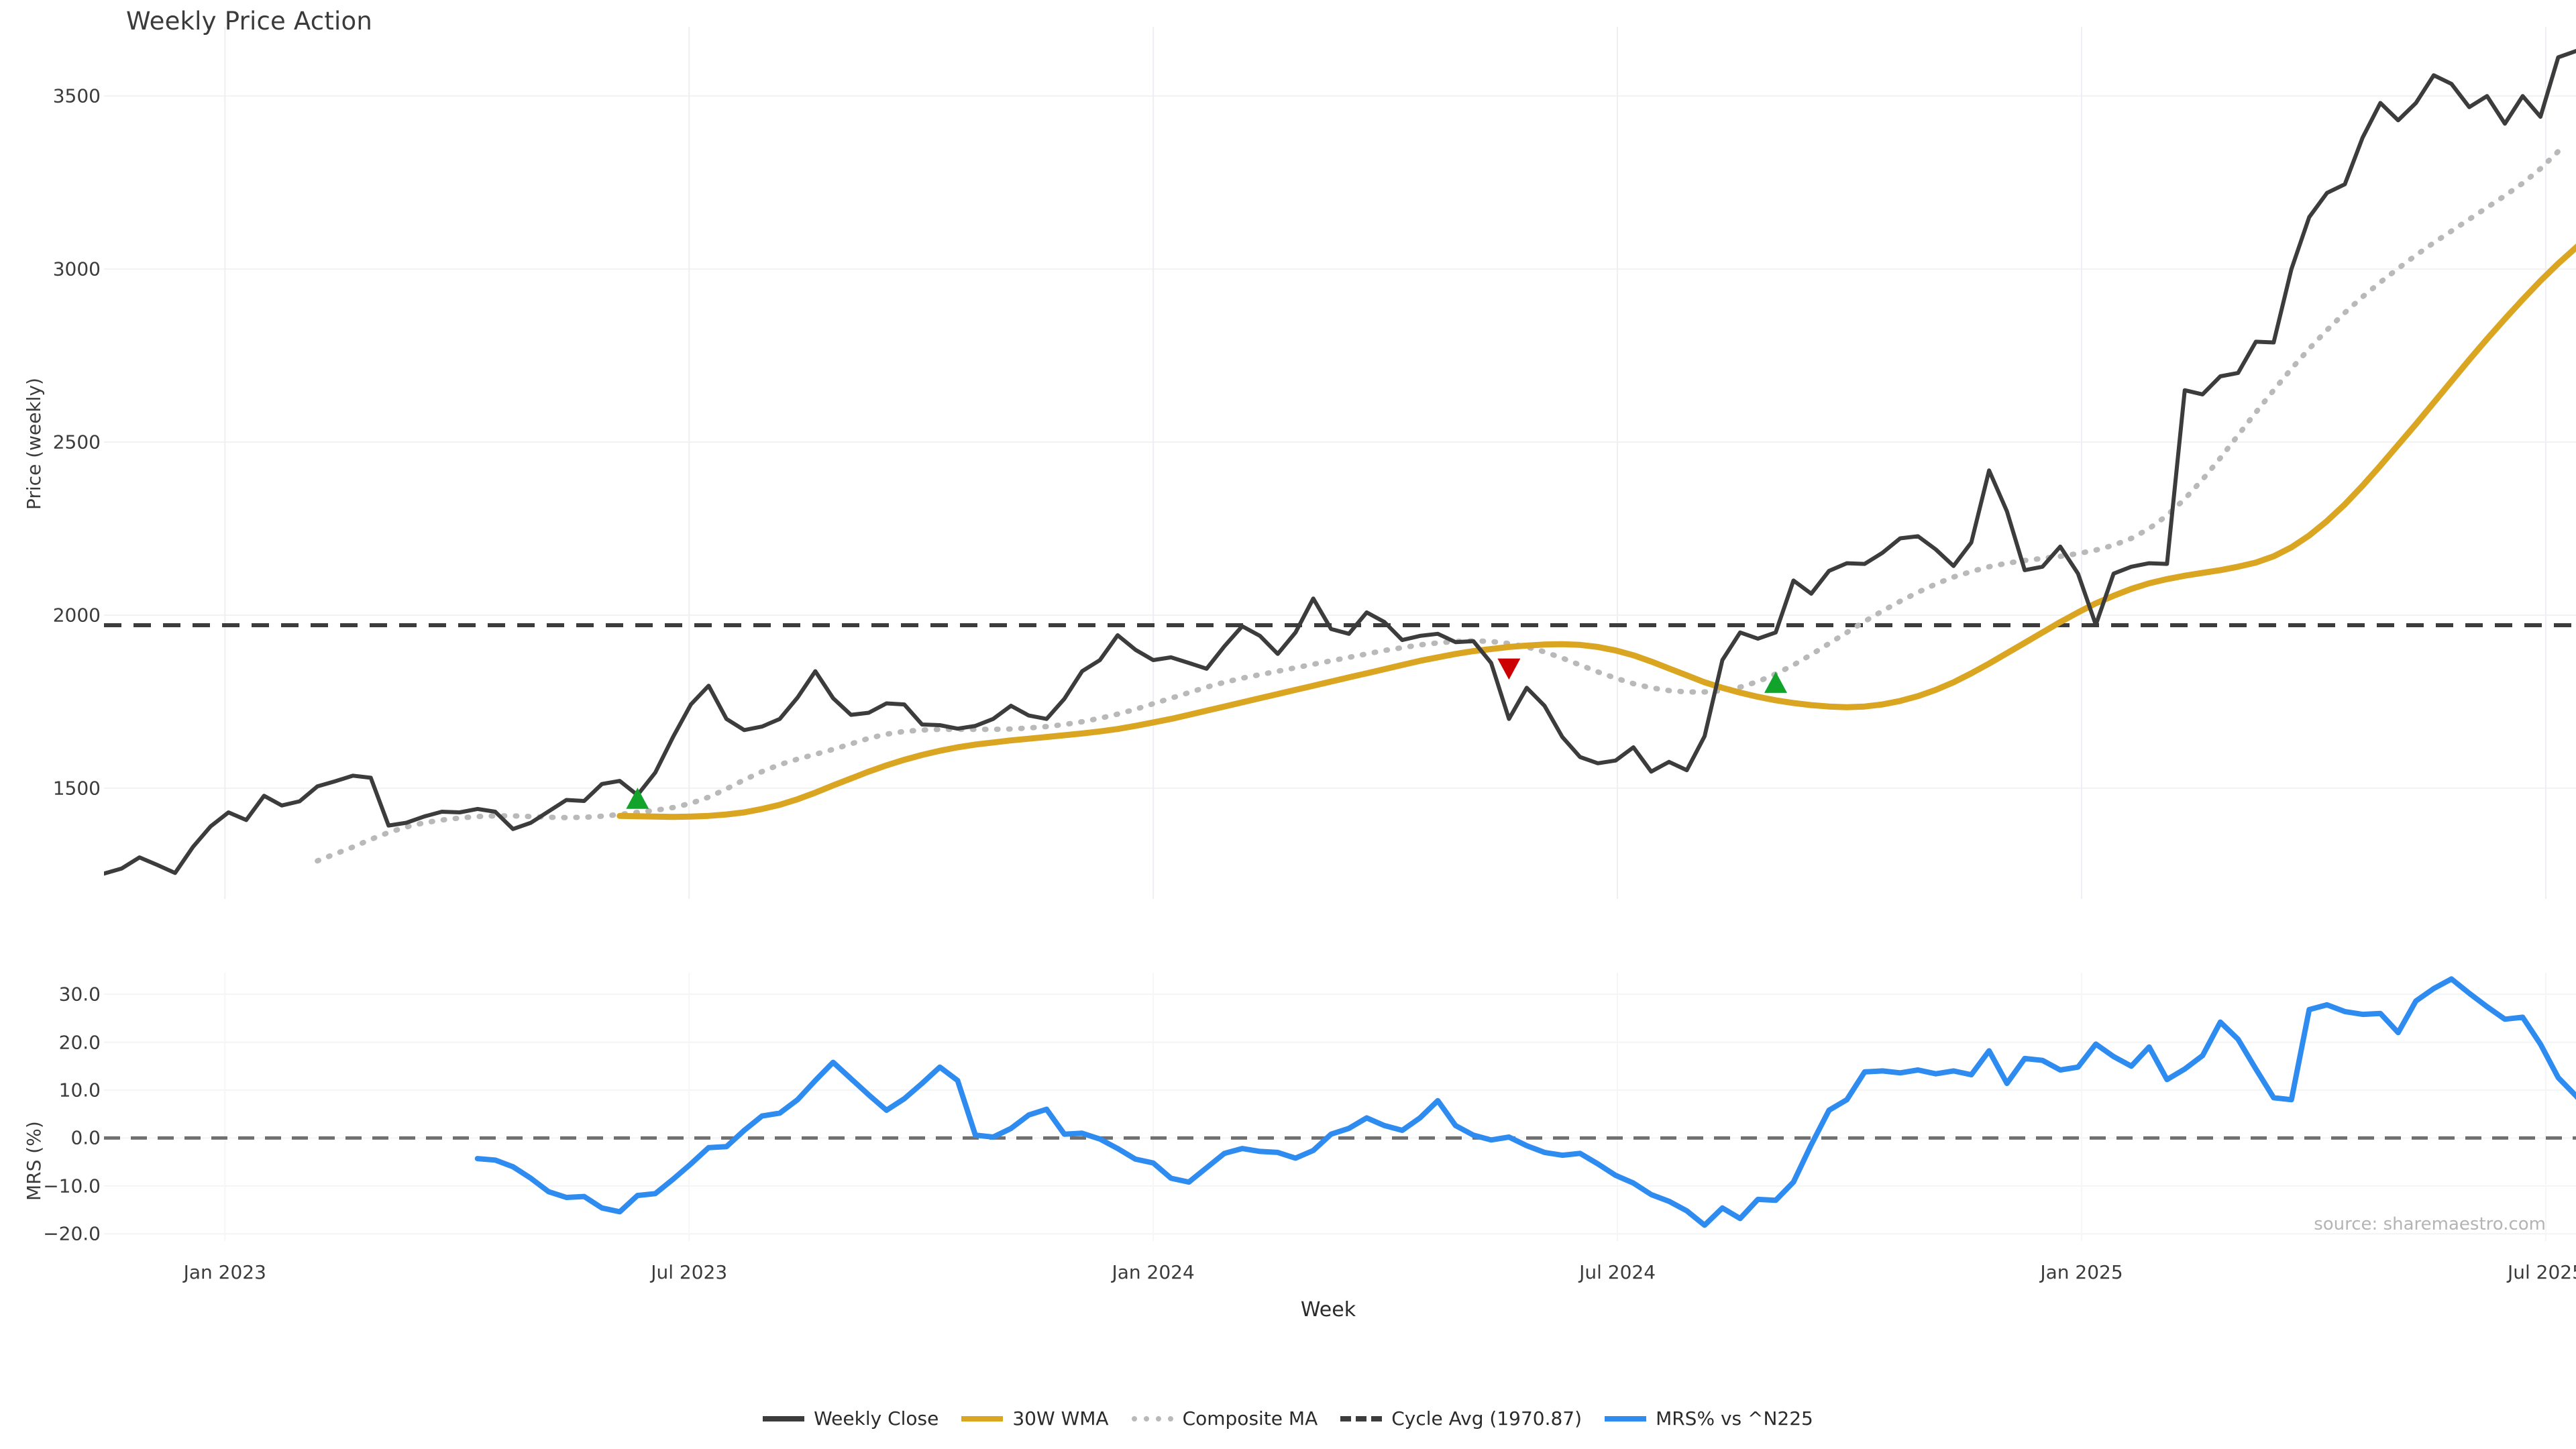 The width and height of the screenshot is (2576, 1449). Describe the element at coordinates (85, 1137) in the screenshot. I see `mrs-y-tick: 0.0` at that location.